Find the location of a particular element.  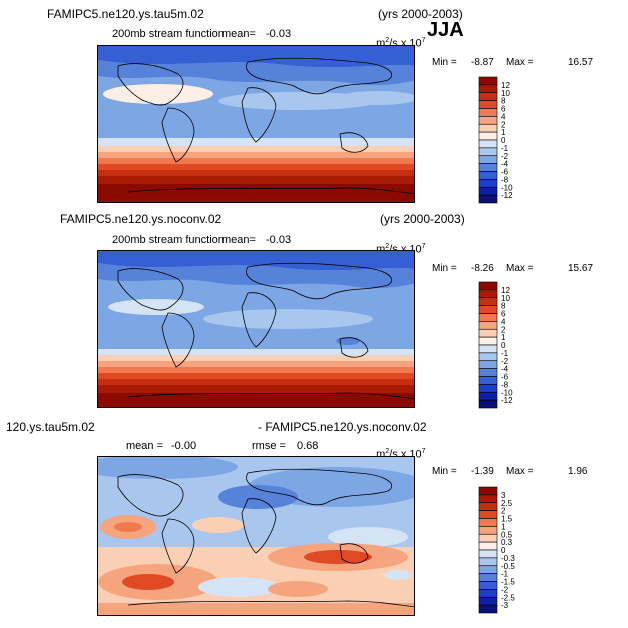

colorbar-level-label: 6 is located at coordinates (503, 109).